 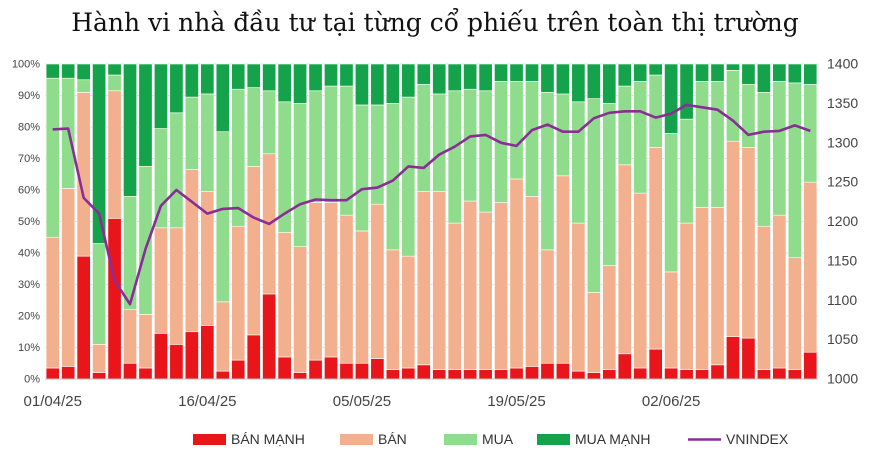 I want to click on x-tick-label: 05/05/25, so click(x=362, y=401).